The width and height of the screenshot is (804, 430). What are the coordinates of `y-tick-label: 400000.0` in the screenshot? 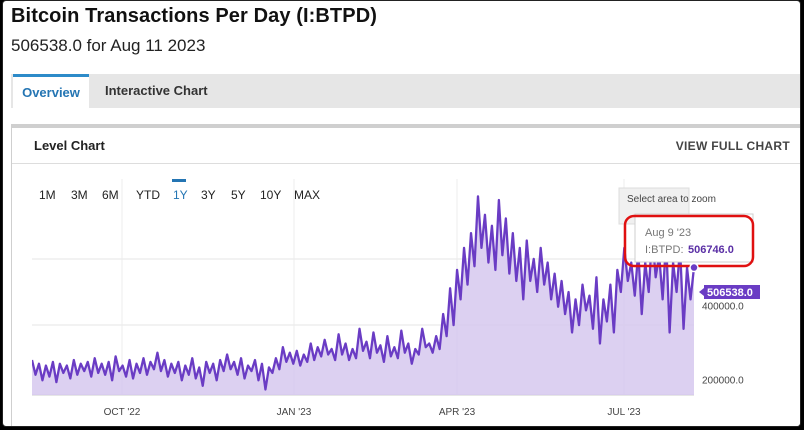 It's located at (723, 307).